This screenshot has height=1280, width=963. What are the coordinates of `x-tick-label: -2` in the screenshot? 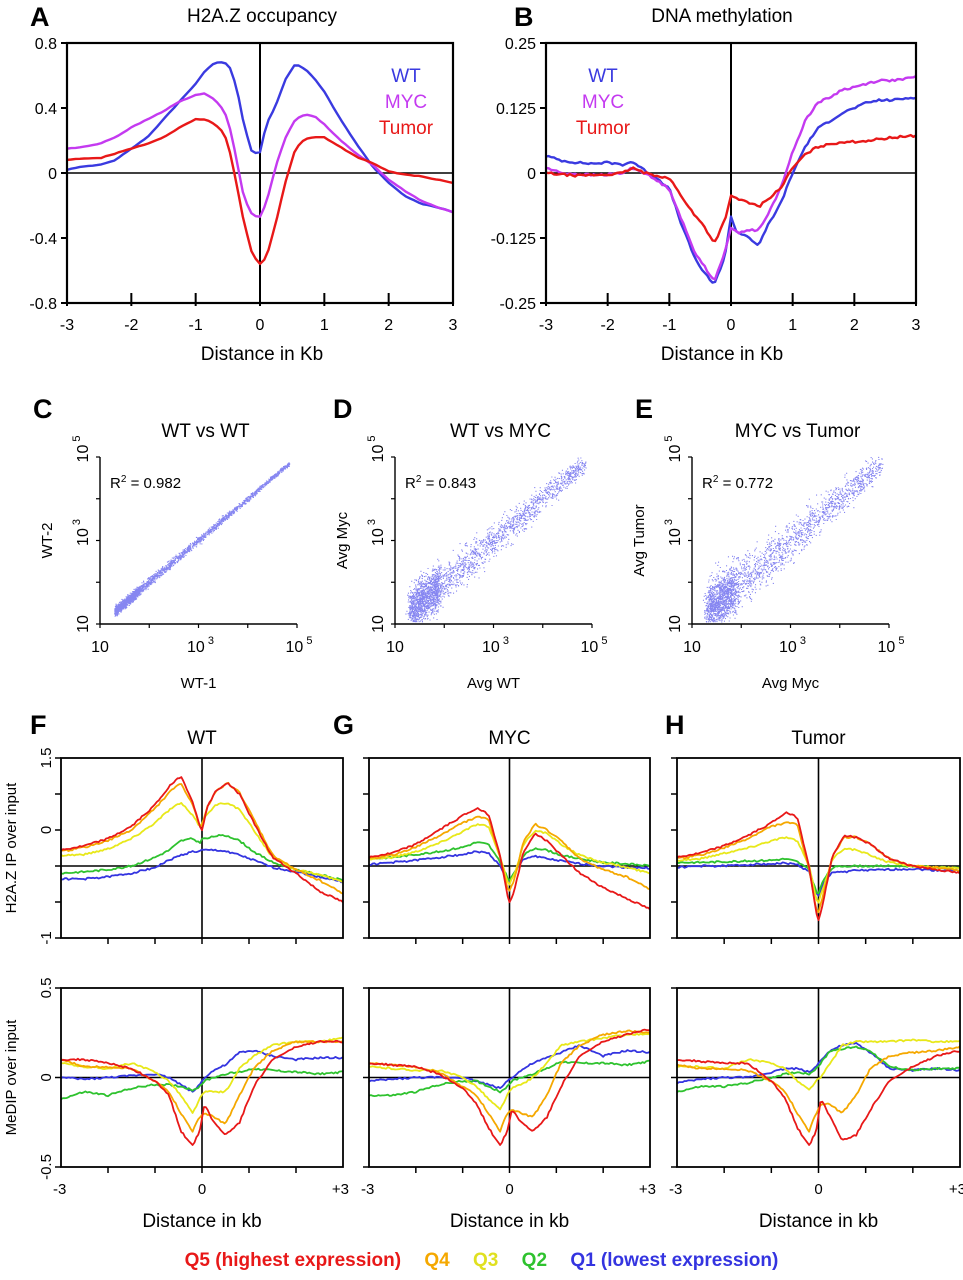 It's located at (608, 325).